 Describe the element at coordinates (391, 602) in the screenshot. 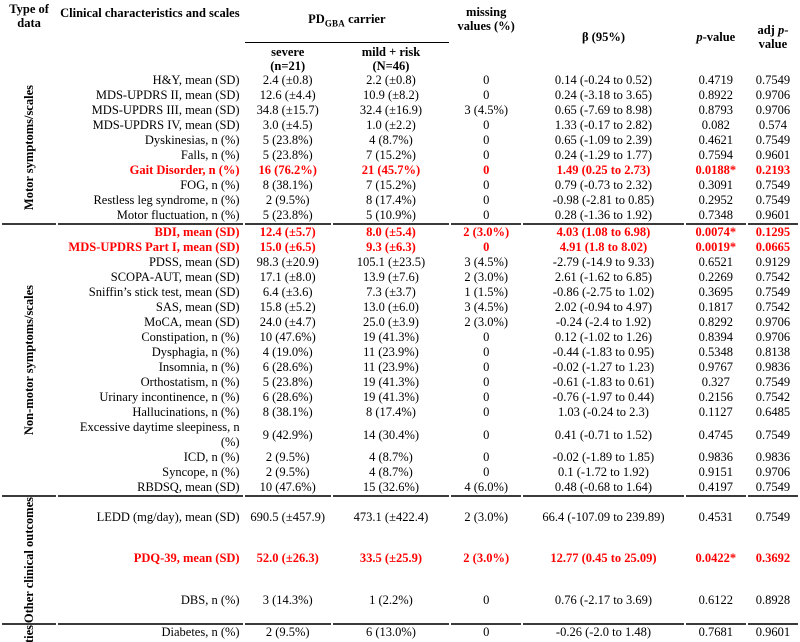

I see `mild-risk-value: 1 (2.2%)` at that location.